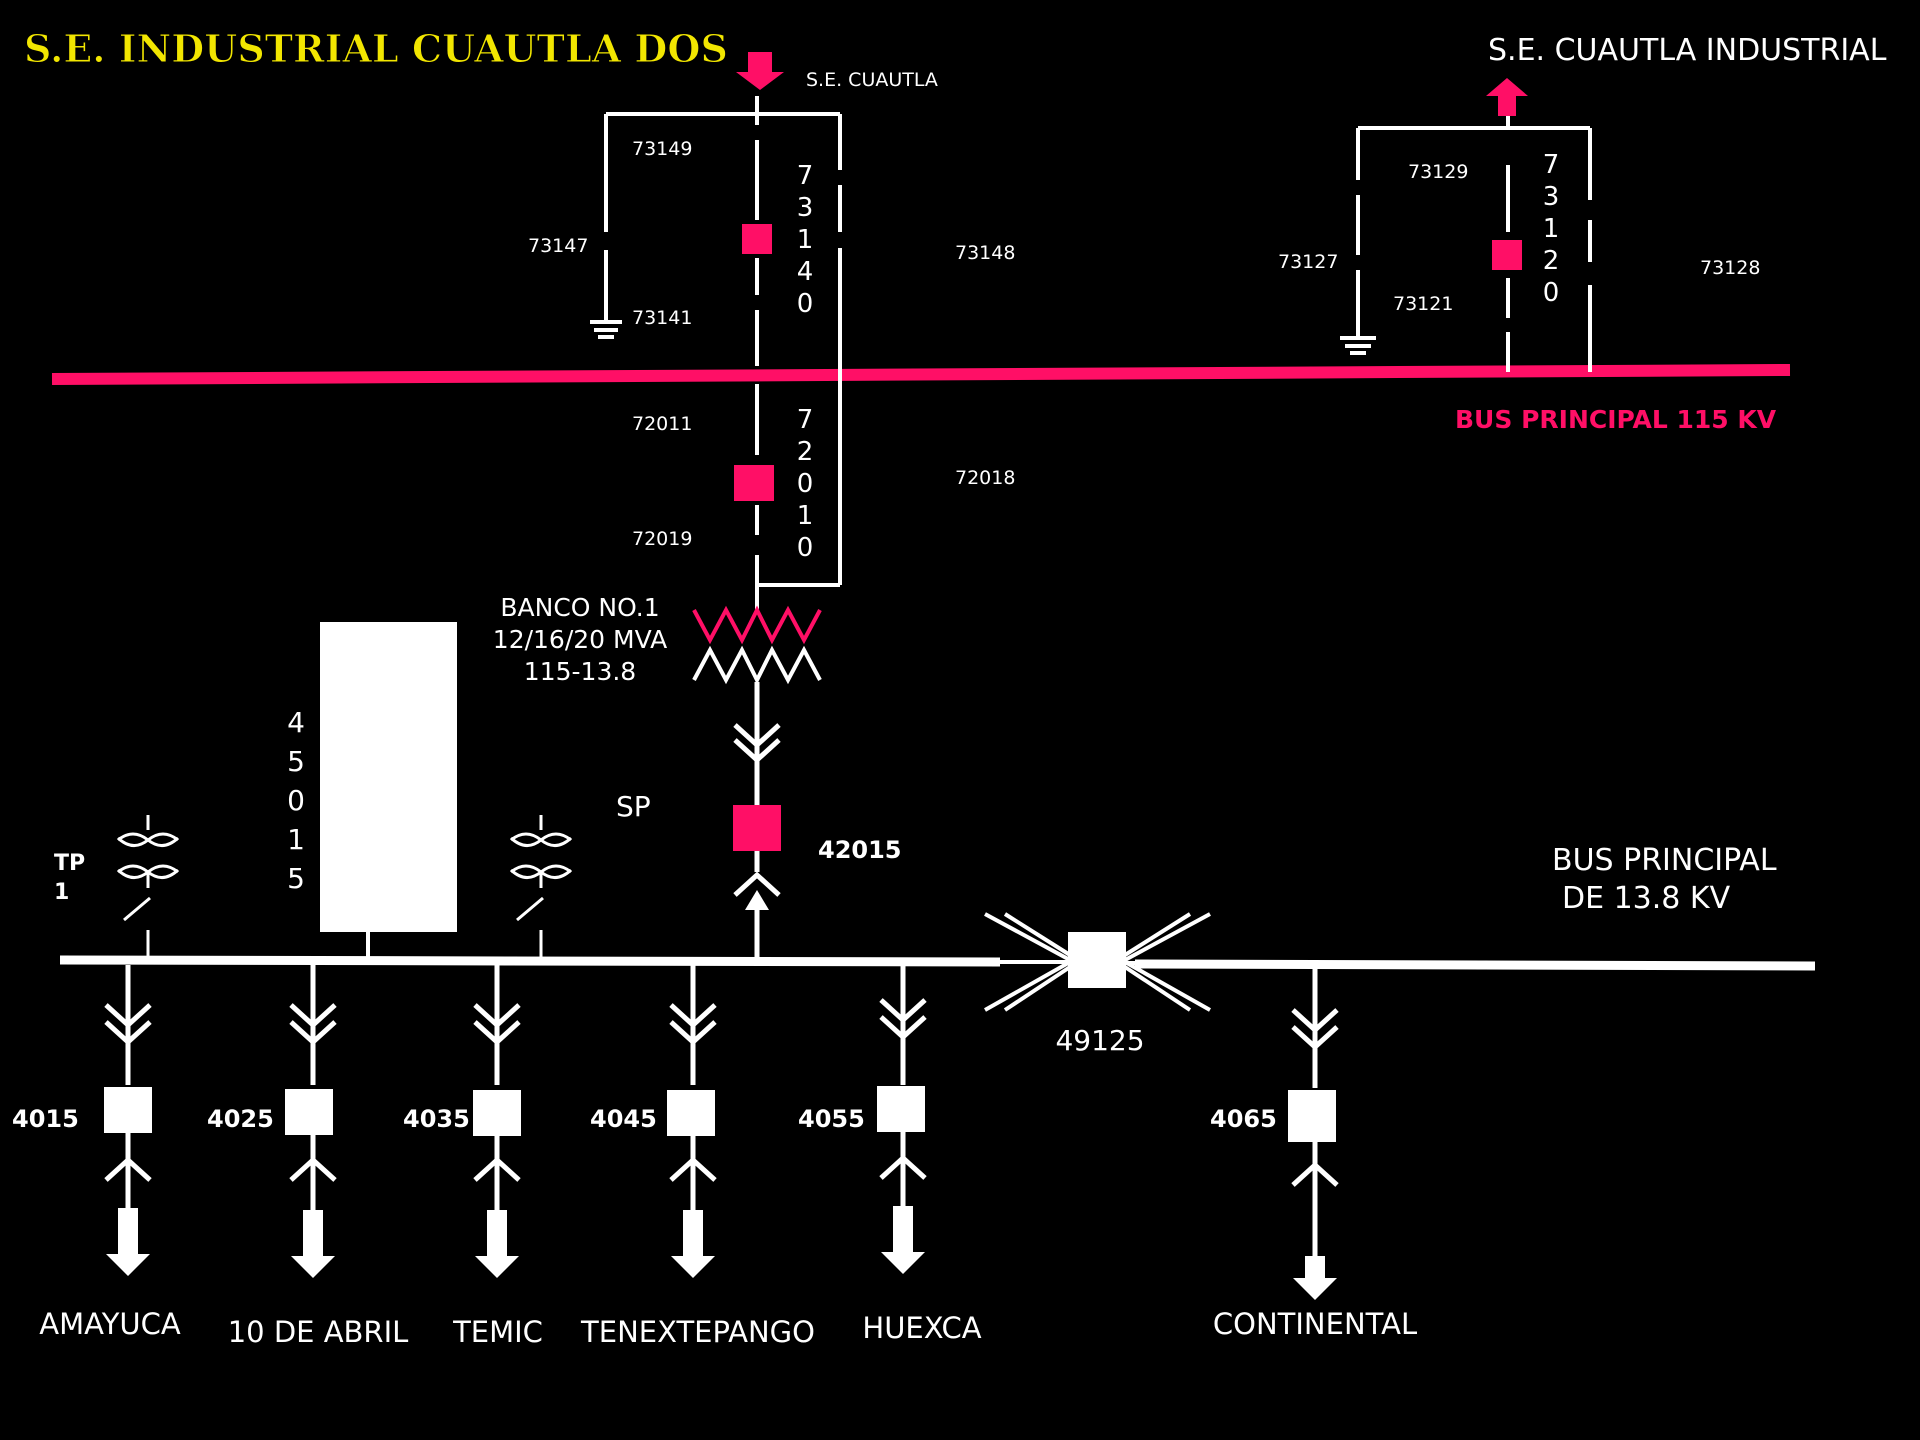 The width and height of the screenshot is (1920, 1440). I want to click on breaker-49125-label: 49125, so click(1099, 1040).